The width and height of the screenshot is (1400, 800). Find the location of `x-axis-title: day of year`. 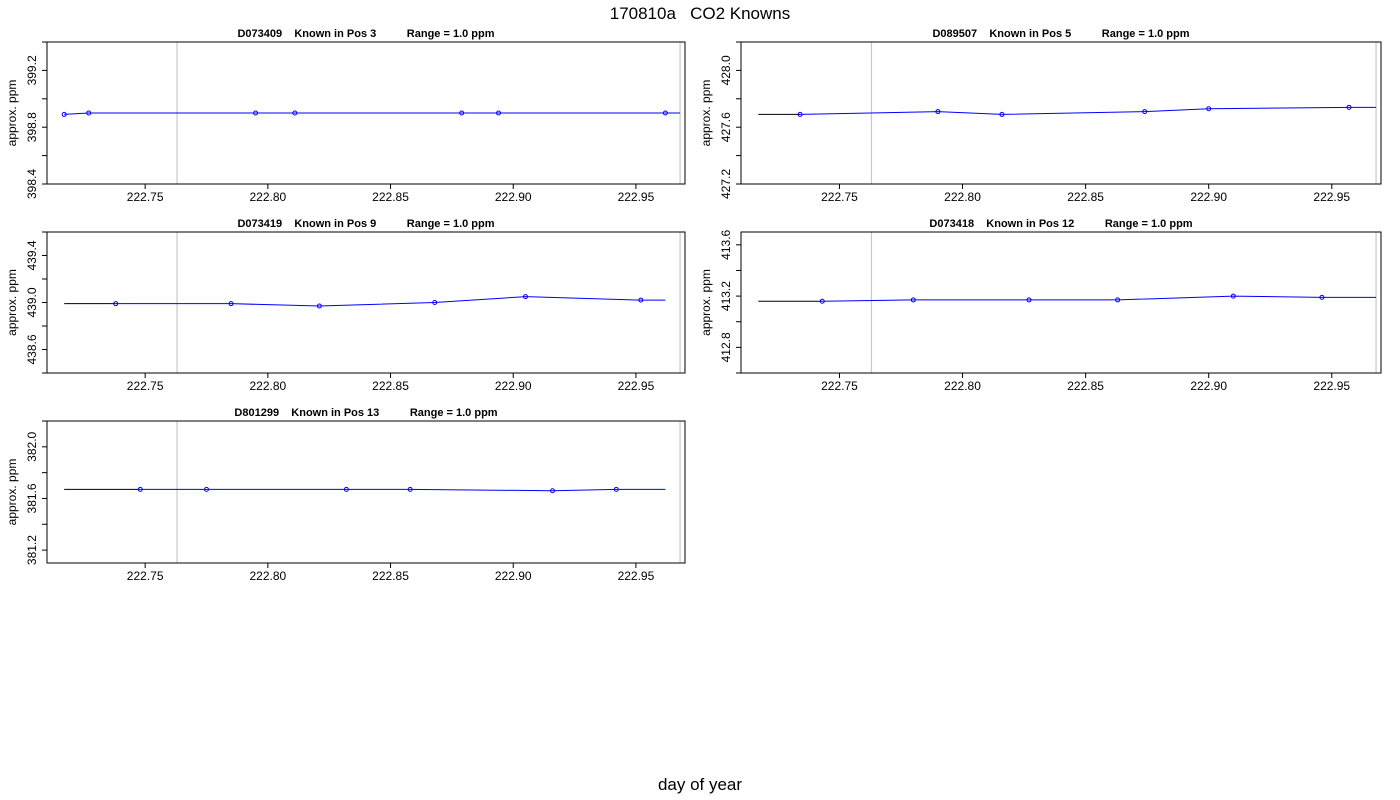

x-axis-title: day of year is located at coordinates (700, 784).